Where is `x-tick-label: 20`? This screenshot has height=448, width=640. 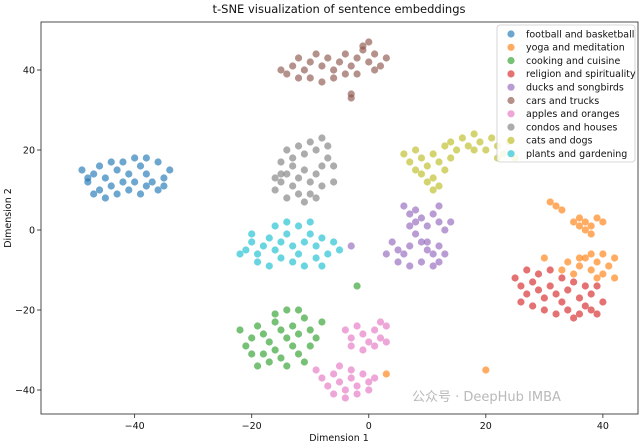
x-tick-label: 20 is located at coordinates (486, 426).